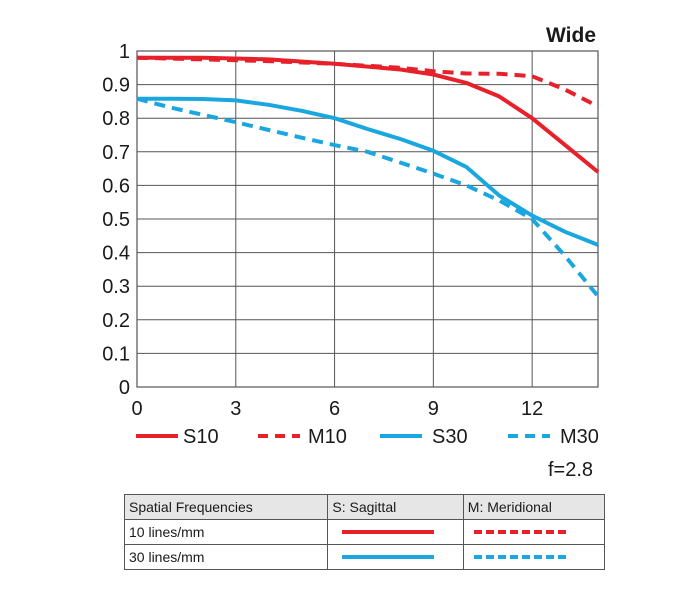 The width and height of the screenshot is (700, 595). What do you see at coordinates (433, 409) in the screenshot?
I see `x-tick-label: 9` at bounding box center [433, 409].